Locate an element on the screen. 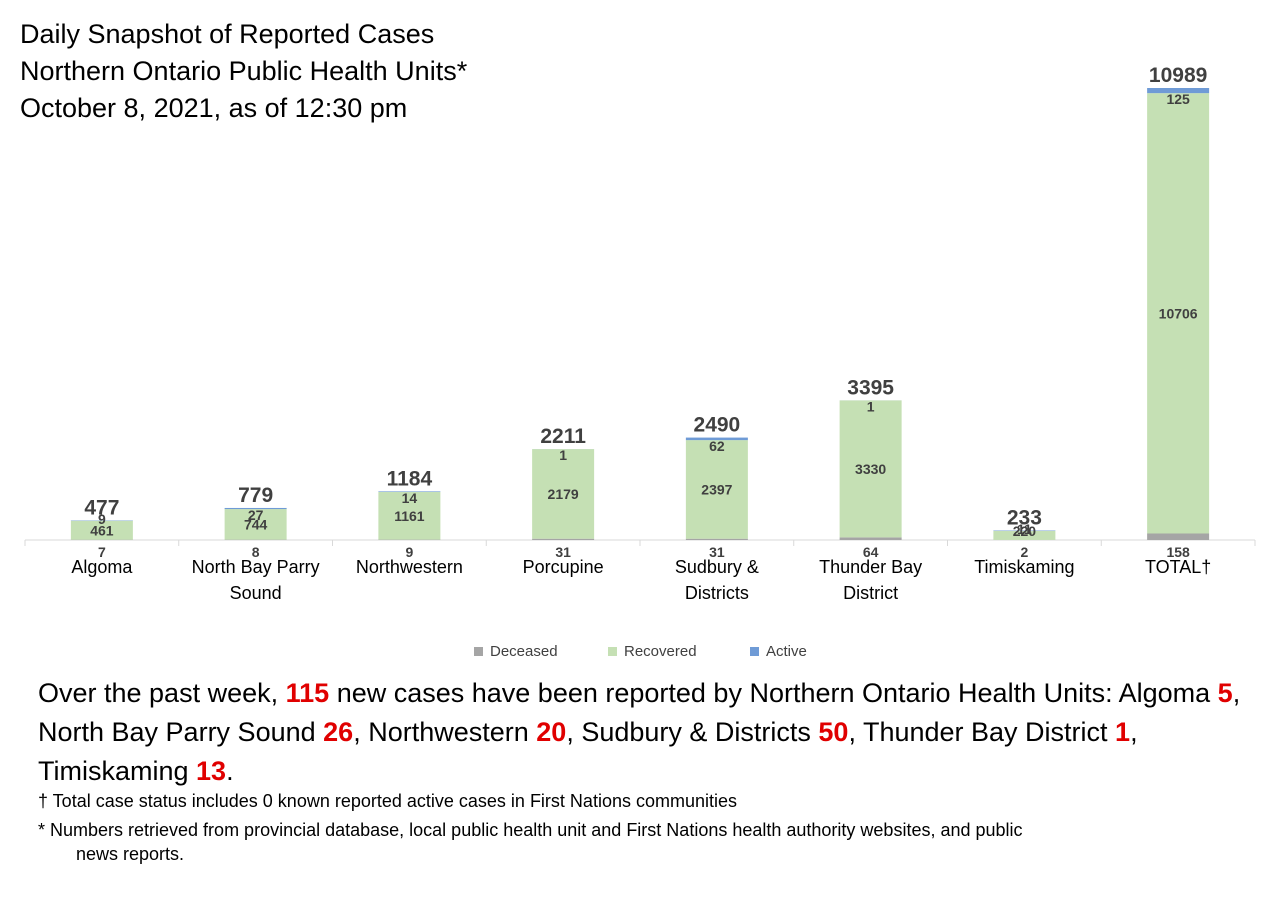  data-label-deceased-northwestern: 9 is located at coordinates (409, 552).